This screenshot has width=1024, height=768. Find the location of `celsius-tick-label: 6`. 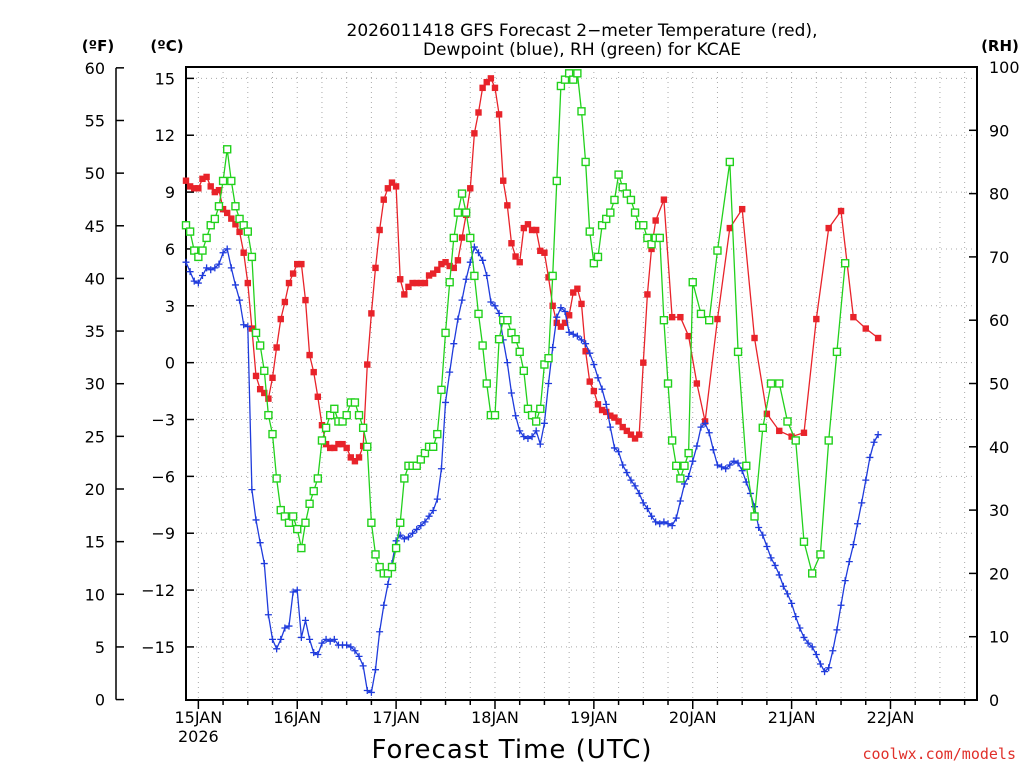

celsius-tick-label: 6 is located at coordinates (170, 249).